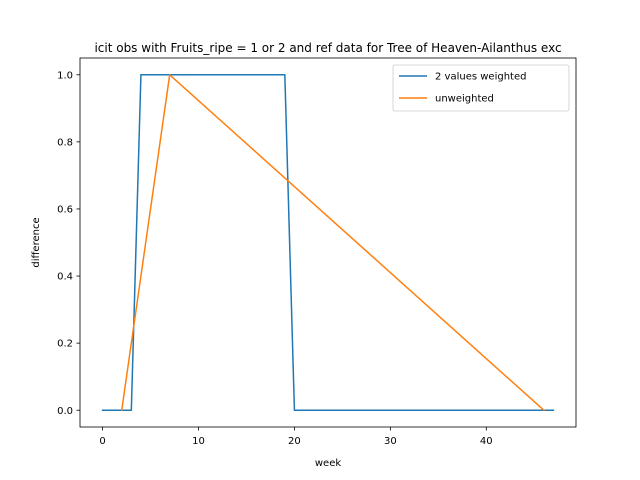 This screenshot has width=640, height=480. I want to click on legend: 2 values weighted unweighted, so click(481, 88).